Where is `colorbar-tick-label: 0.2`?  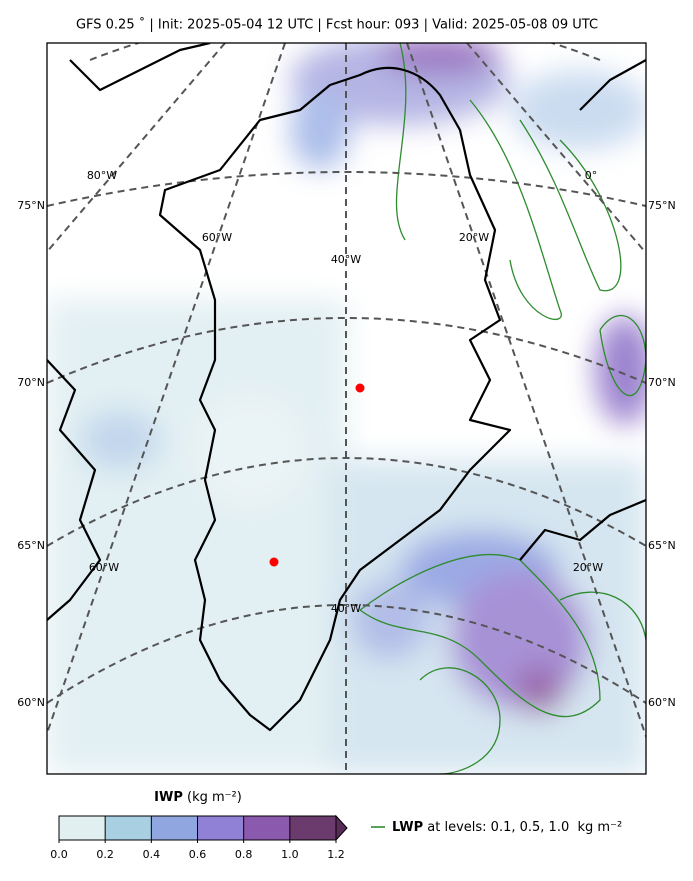
colorbar-tick-label: 0.2 is located at coordinates (105, 854).